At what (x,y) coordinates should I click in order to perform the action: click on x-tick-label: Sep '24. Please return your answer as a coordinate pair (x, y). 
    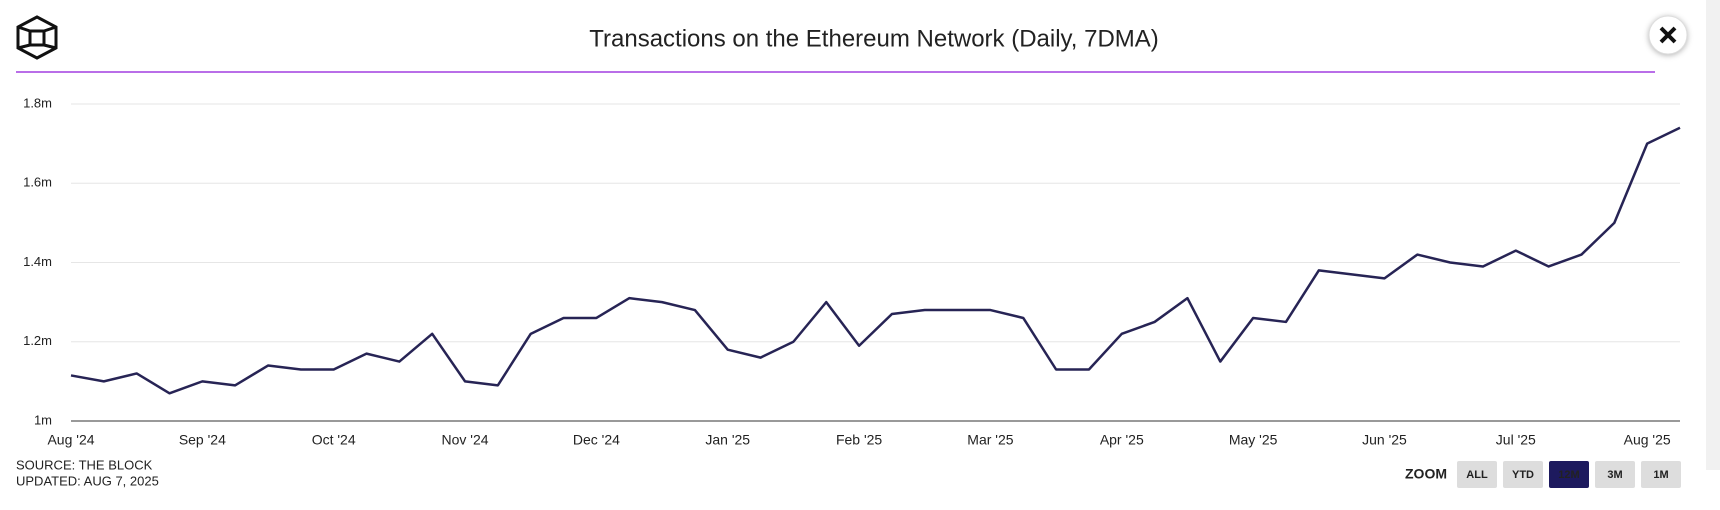
    Looking at the image, I should click on (202, 440).